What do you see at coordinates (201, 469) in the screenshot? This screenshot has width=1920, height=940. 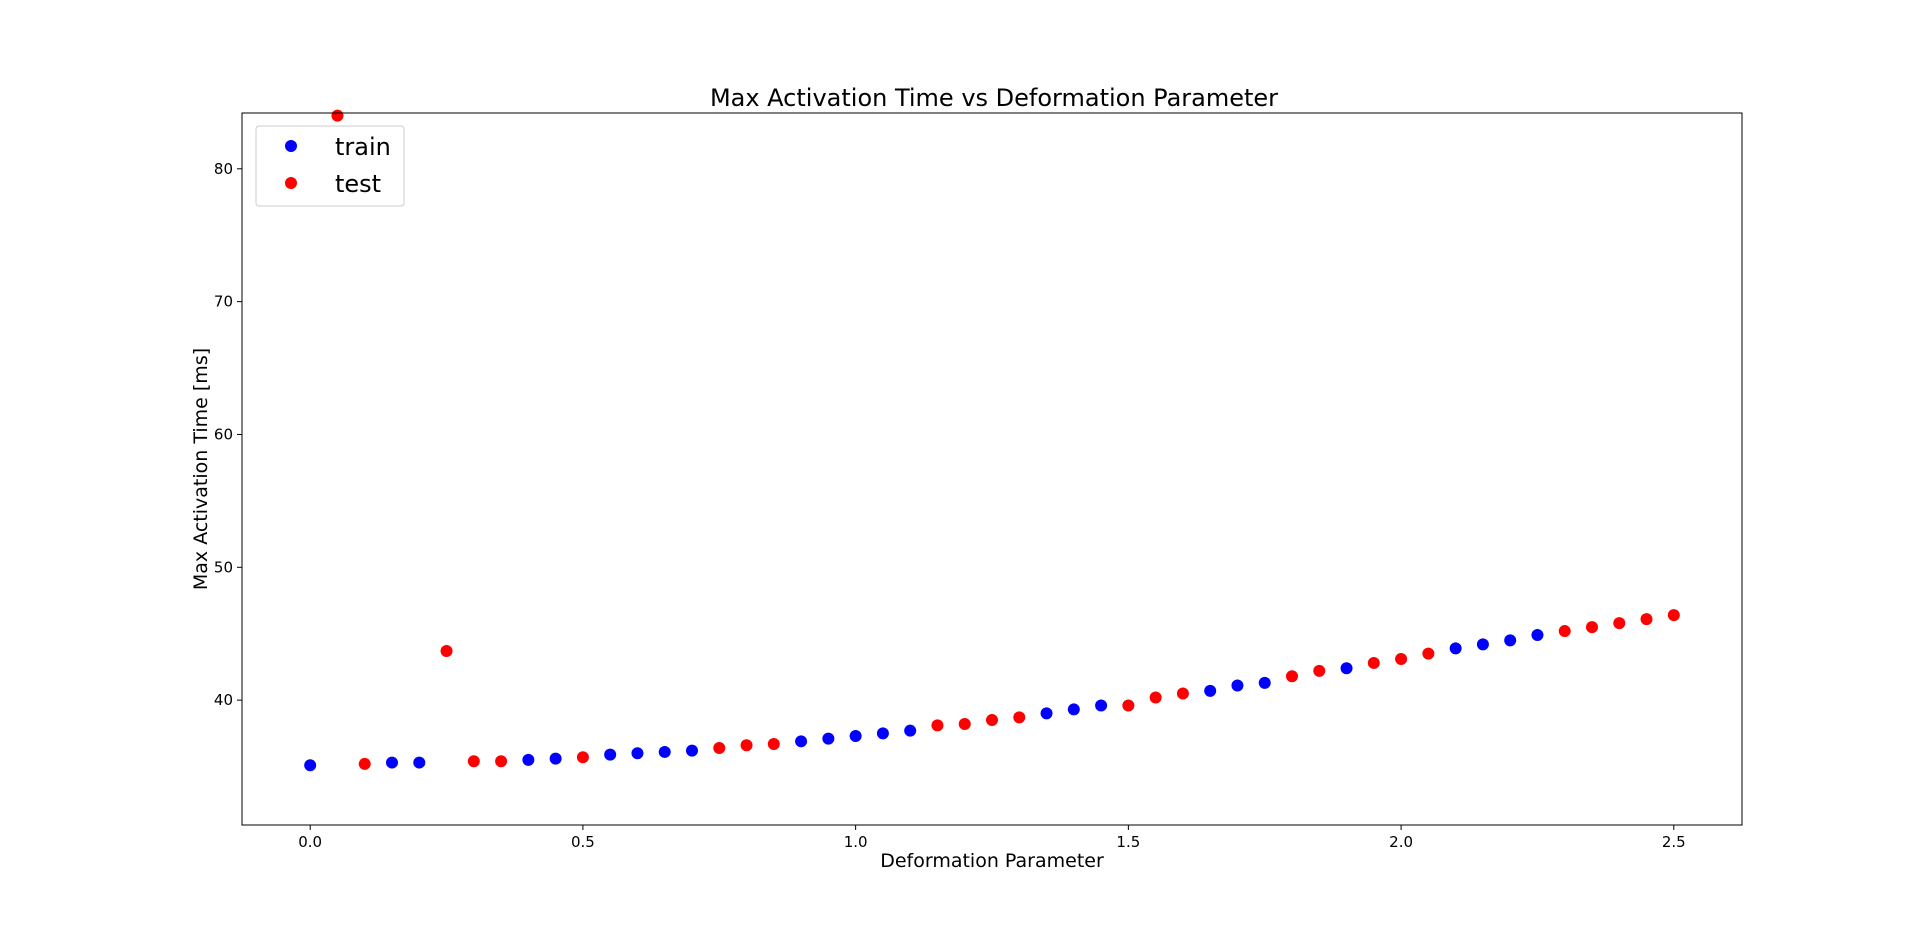 I see `y-axis-label: Max Activation Time [ms]` at bounding box center [201, 469].